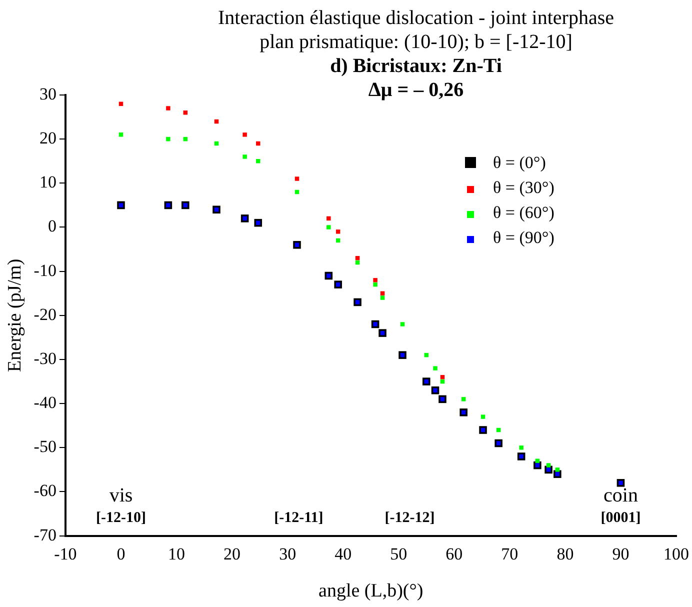 The image size is (692, 607). Describe the element at coordinates (416, 66) in the screenshot. I see `text: d) Bicristaux: Zn-Ti` at that location.